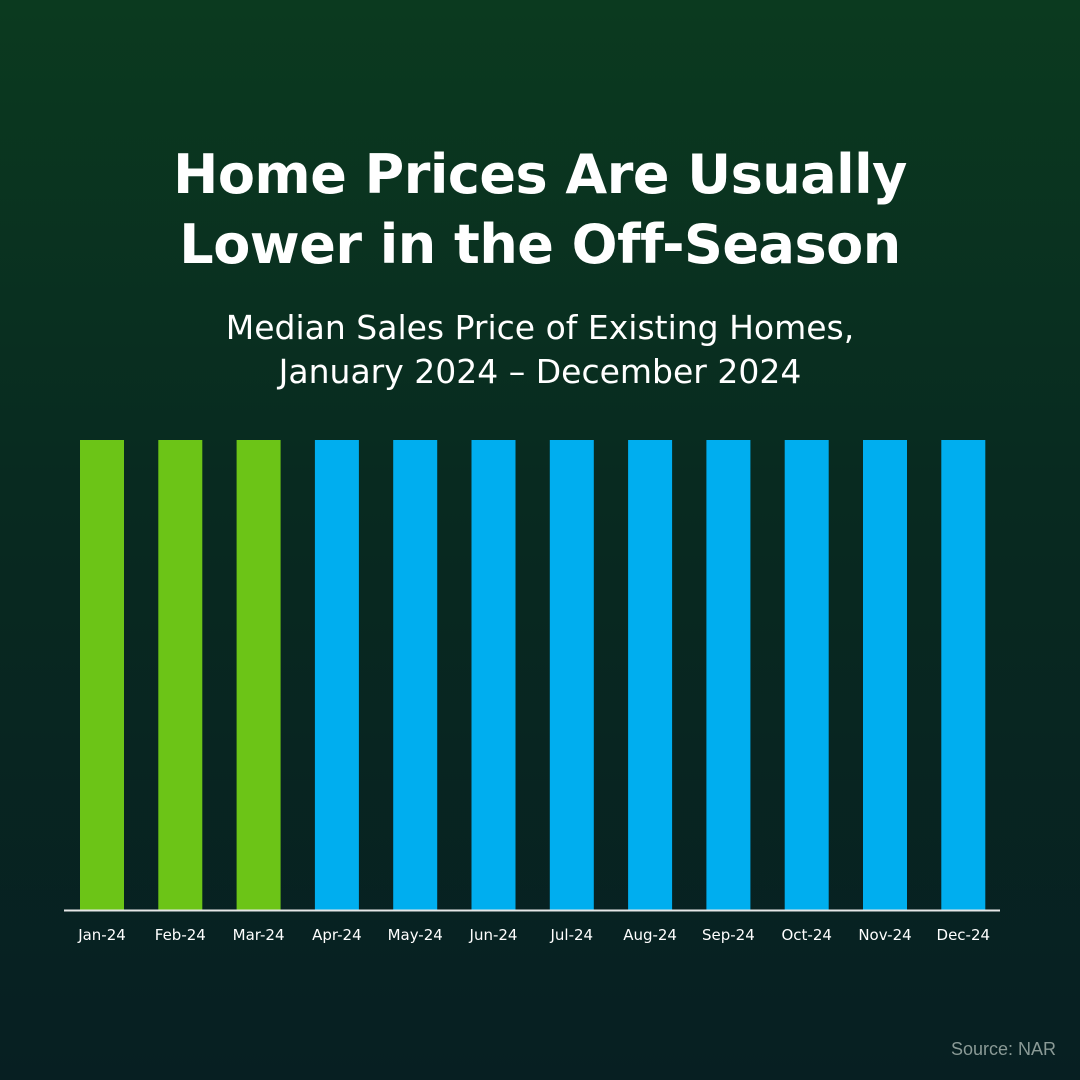 This screenshot has height=1080, width=1080. I want to click on chart-subtitle-line-2: January 2024 – December 2024, so click(540, 371).